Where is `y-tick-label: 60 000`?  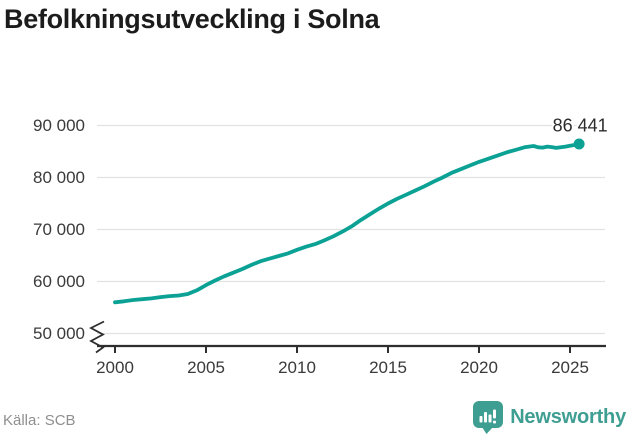
y-tick-label: 60 000 is located at coordinates (59, 281).